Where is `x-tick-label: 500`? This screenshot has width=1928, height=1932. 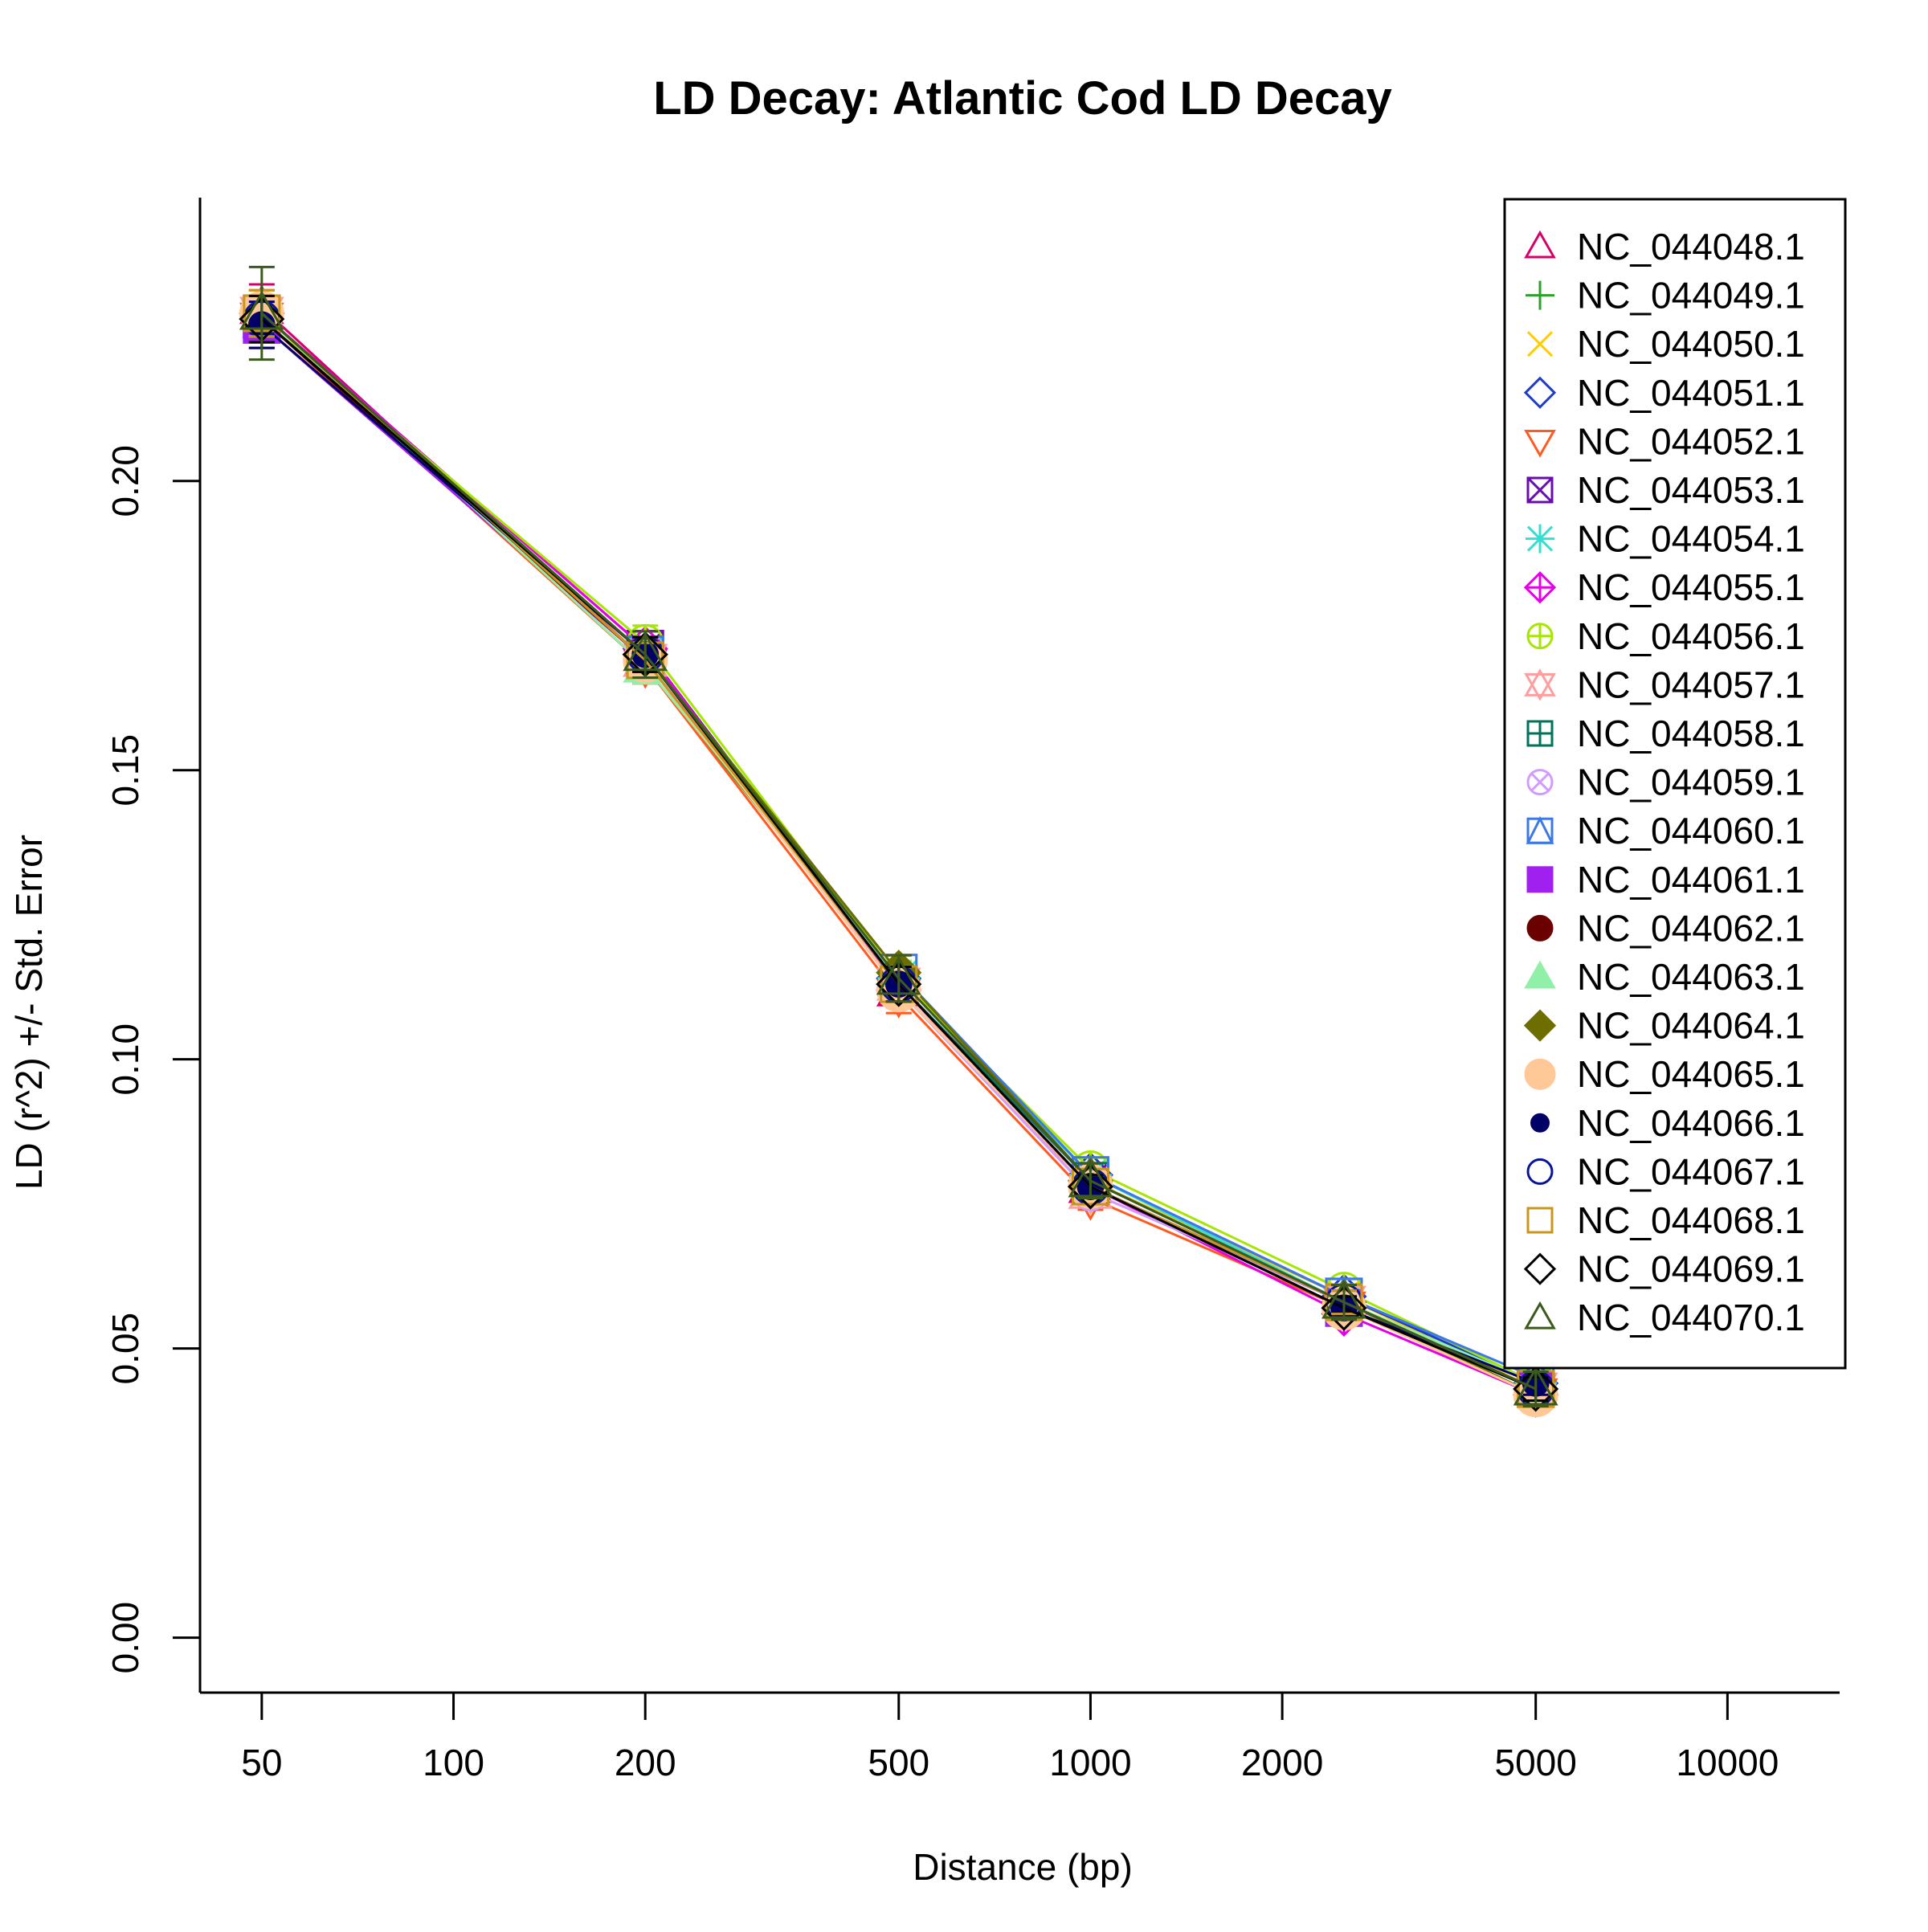
x-tick-label: 500 is located at coordinates (898, 1763).